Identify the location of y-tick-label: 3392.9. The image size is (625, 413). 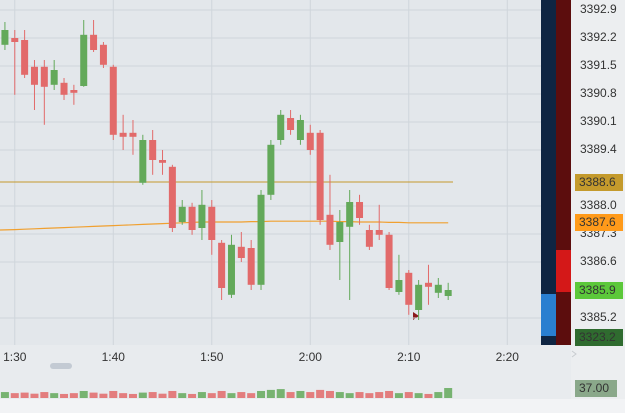
(598, 9).